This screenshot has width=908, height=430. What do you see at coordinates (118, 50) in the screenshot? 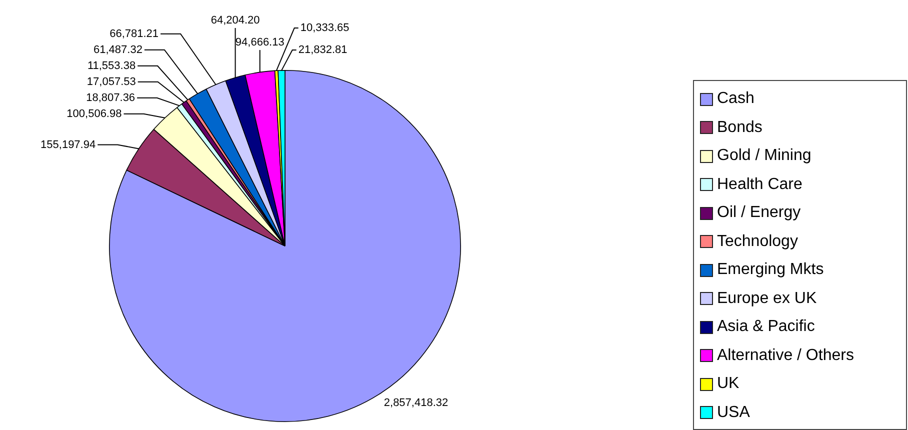
I see `data-label: 61,487.32` at bounding box center [118, 50].